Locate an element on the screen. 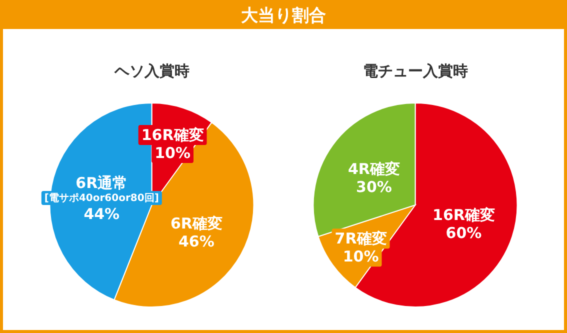 The height and width of the screenshot is (333, 567). data-label: 44% is located at coordinates (102, 213).